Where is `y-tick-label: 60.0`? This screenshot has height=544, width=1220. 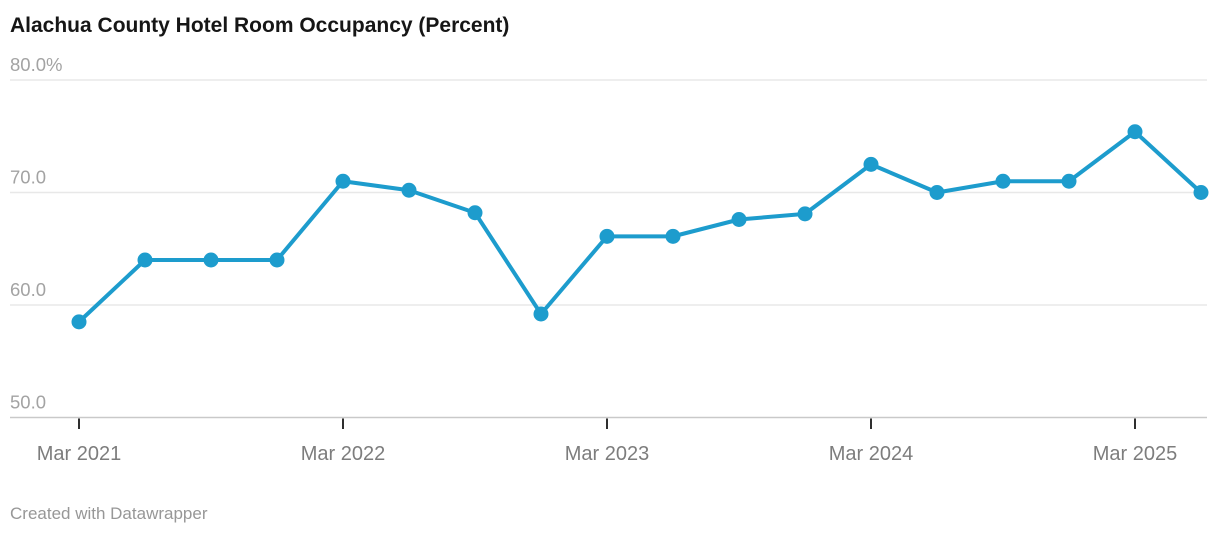
y-tick-label: 60.0 is located at coordinates (28, 289).